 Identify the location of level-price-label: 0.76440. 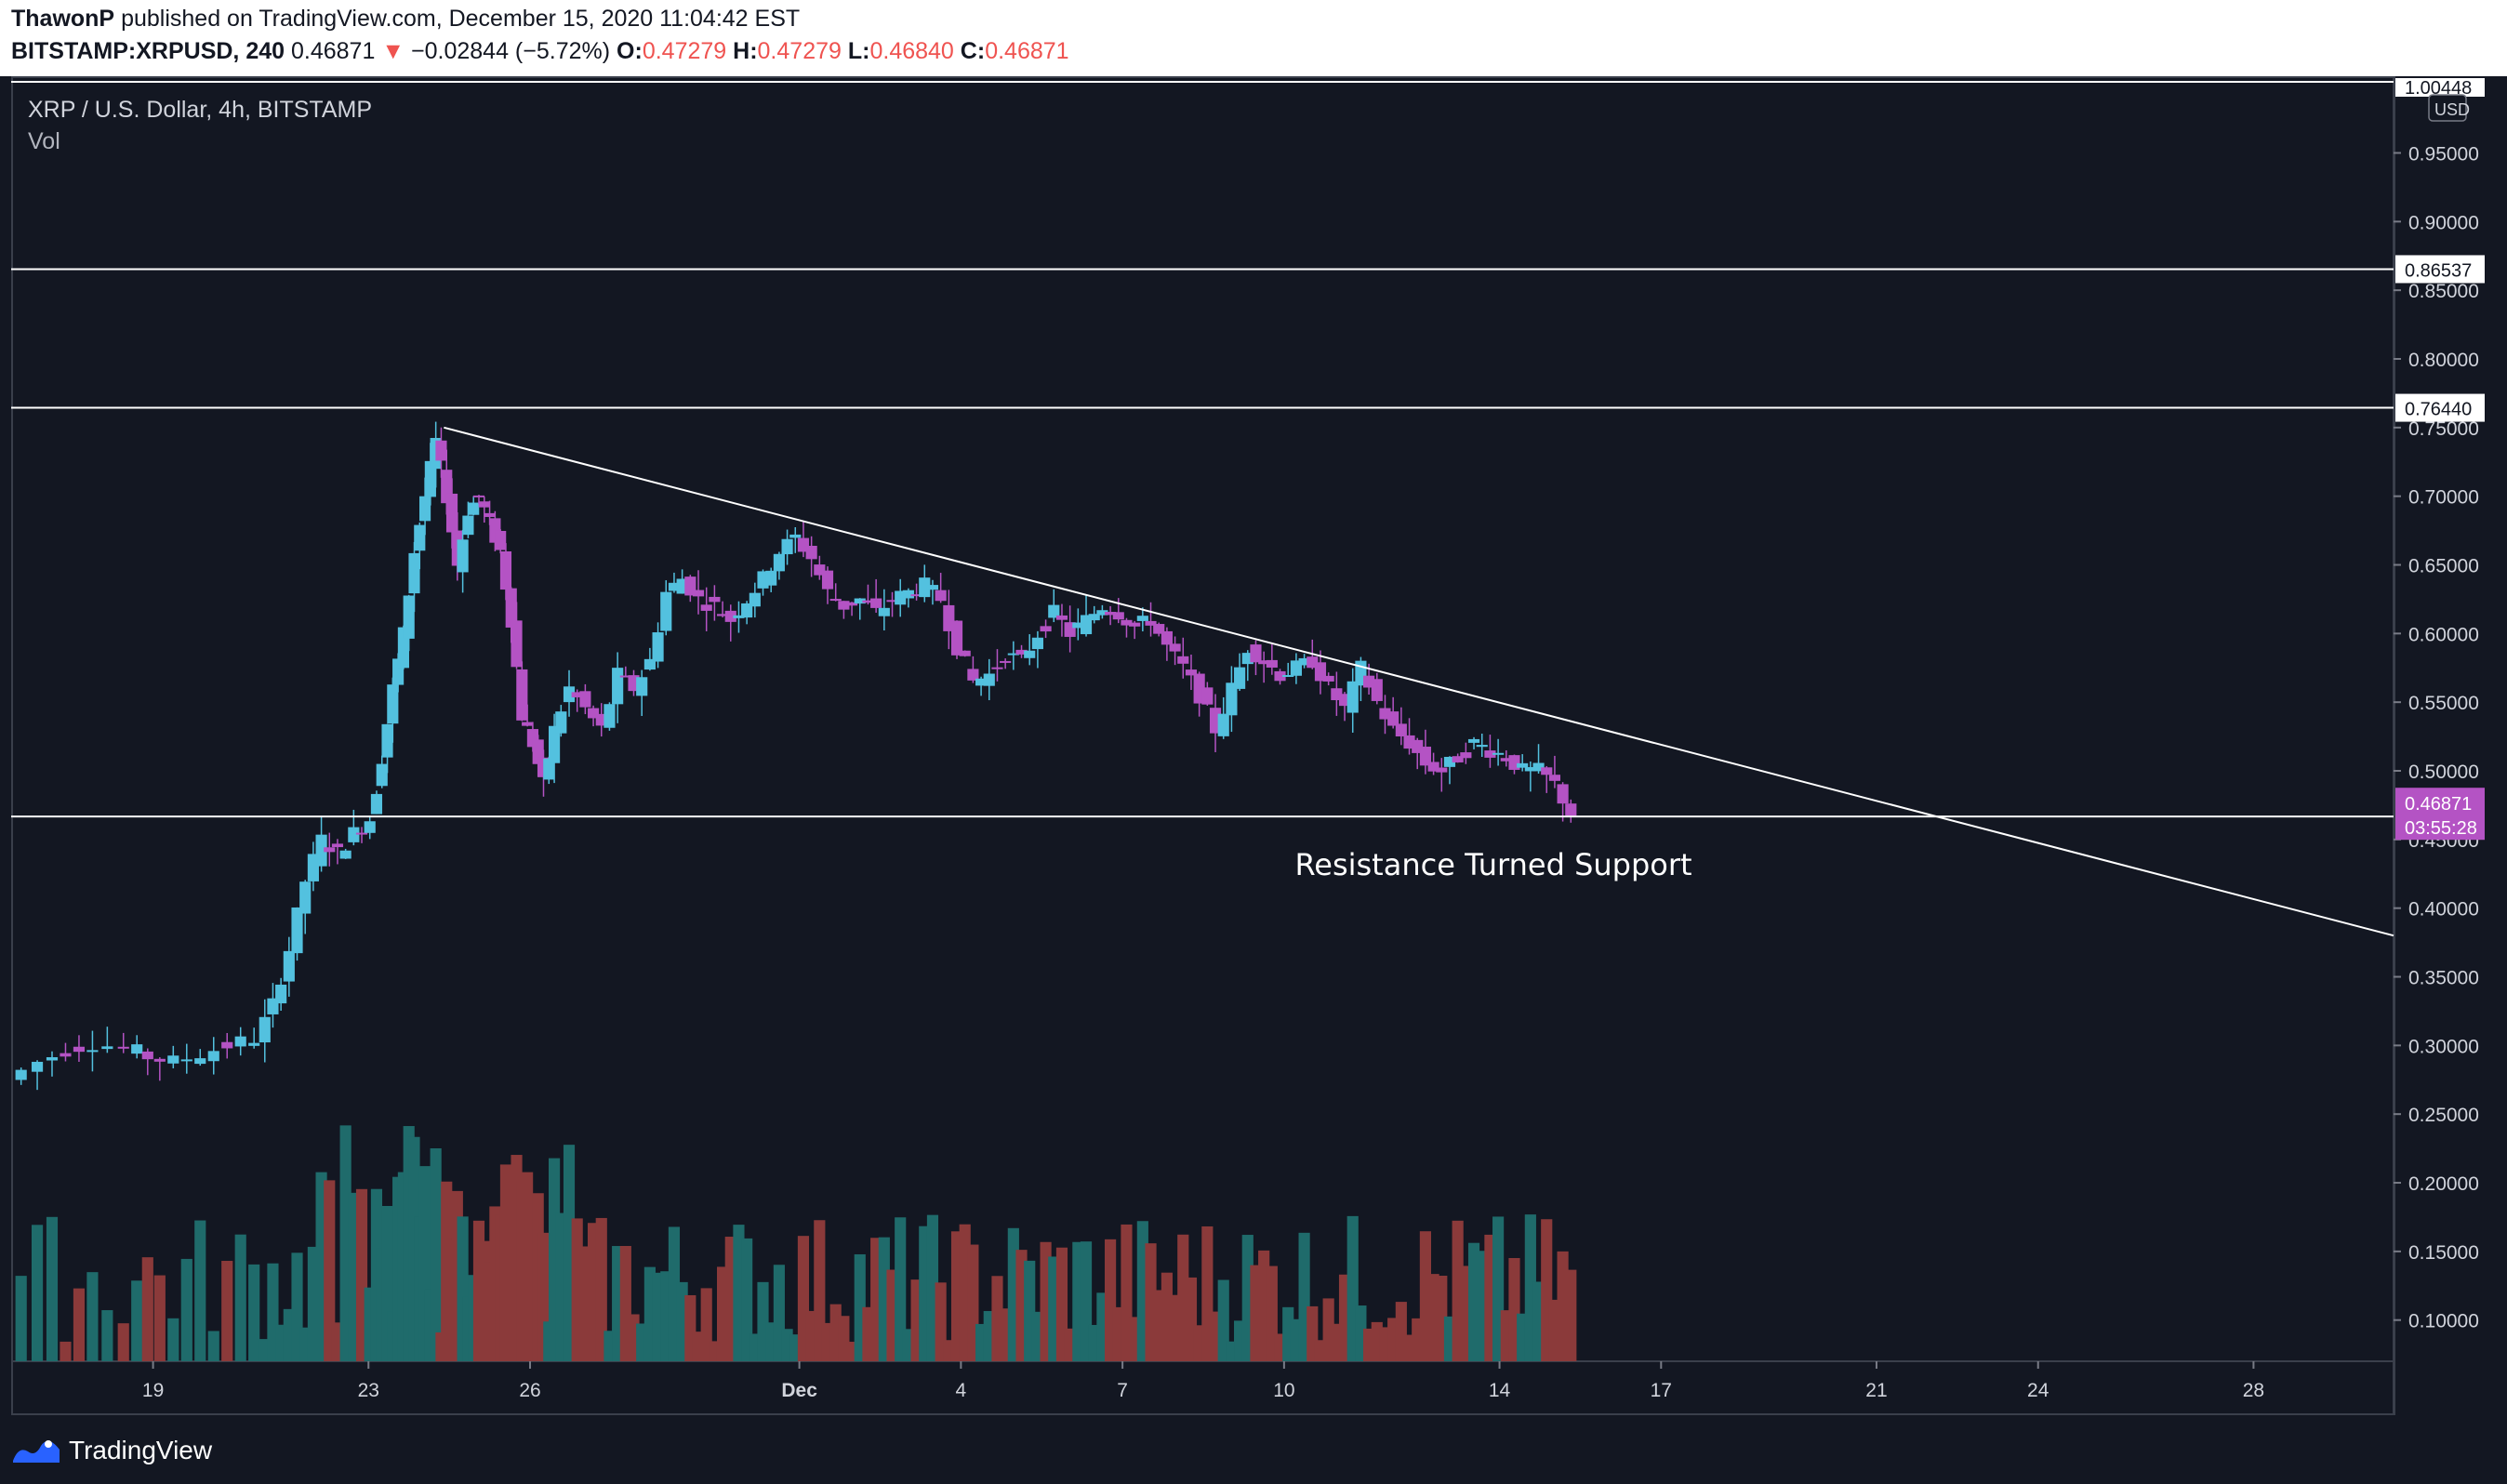
(2438, 410).